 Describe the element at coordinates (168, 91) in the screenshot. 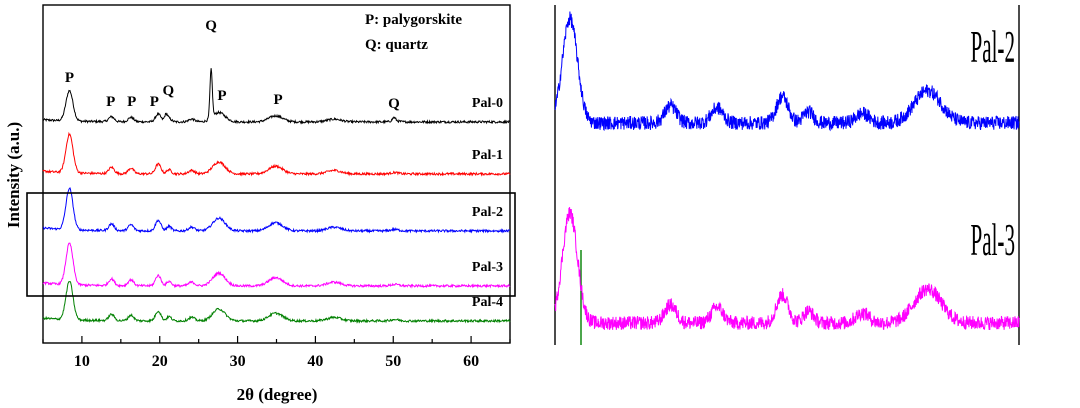

I see `peak-annotation-4: Q` at that location.